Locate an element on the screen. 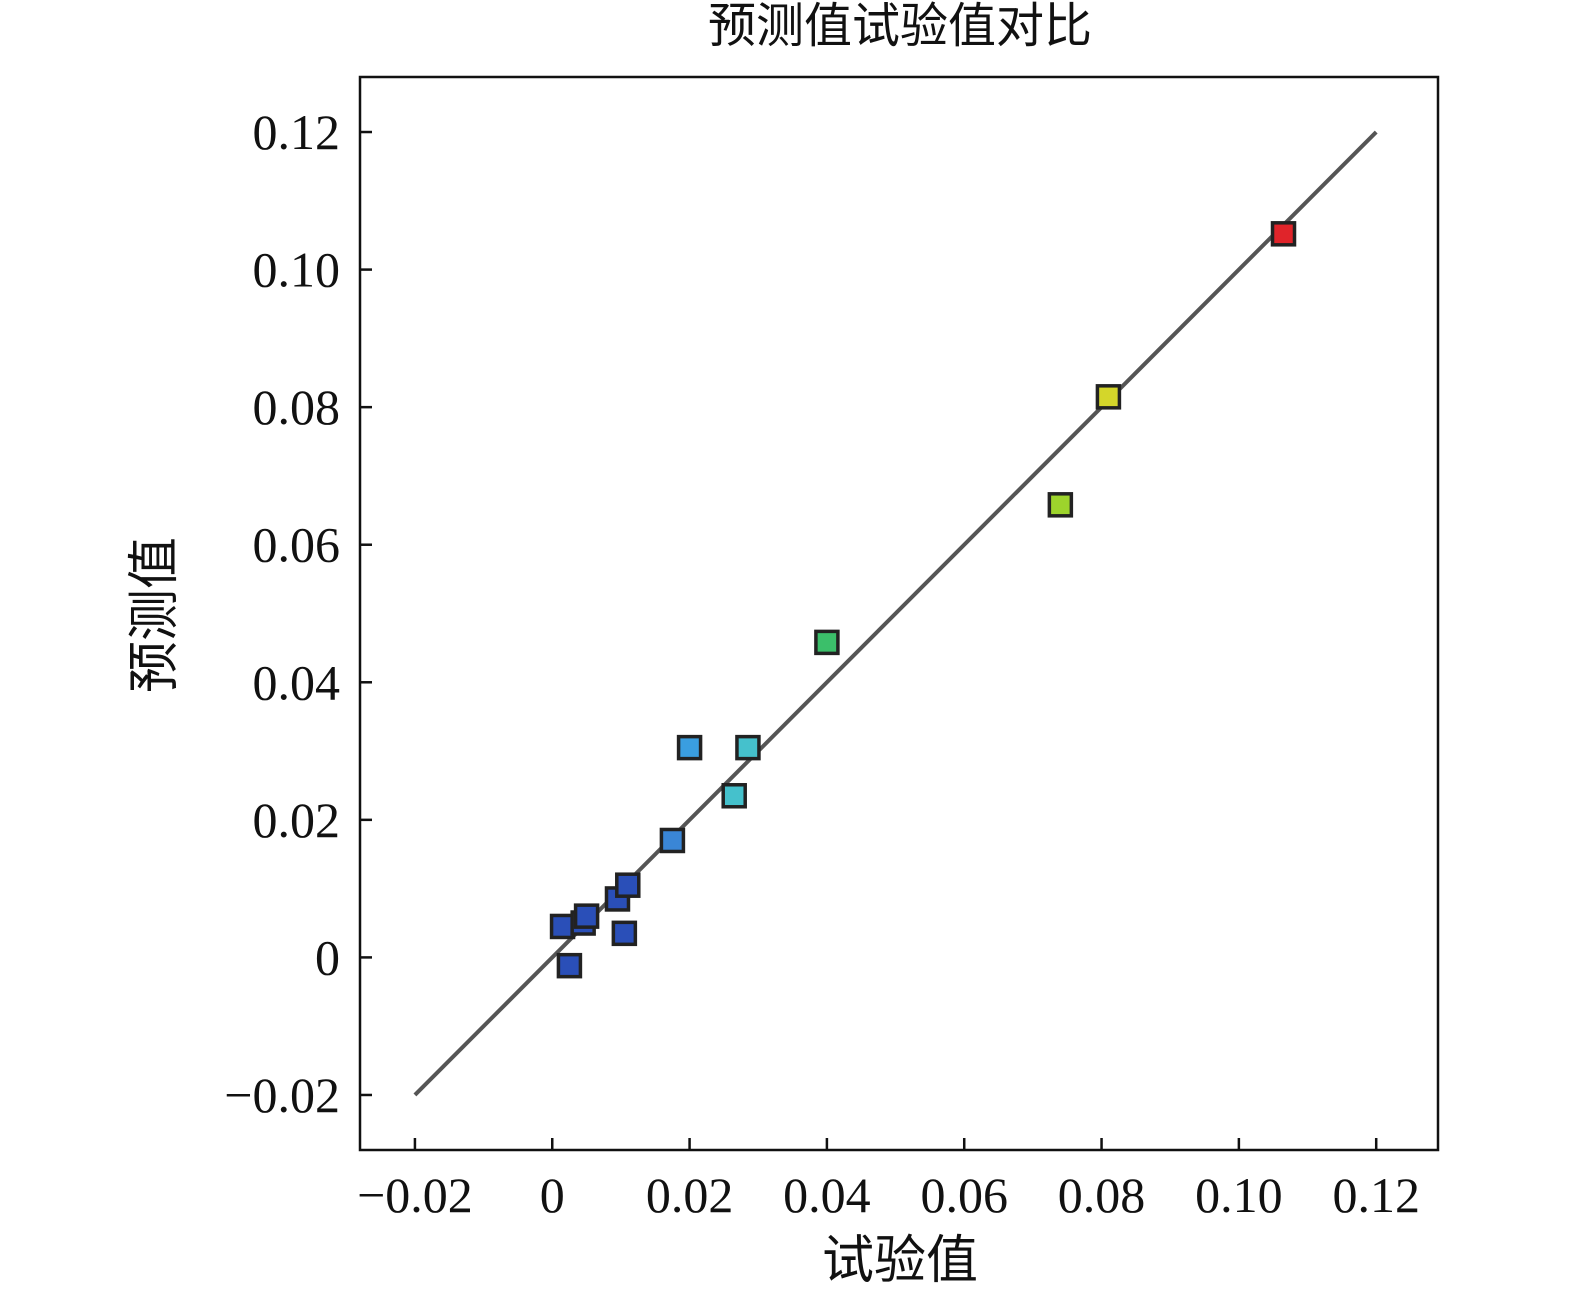 Image resolution: width=1575 pixels, height=1300 pixels. y-tick-label: 0.04 is located at coordinates (297, 682).